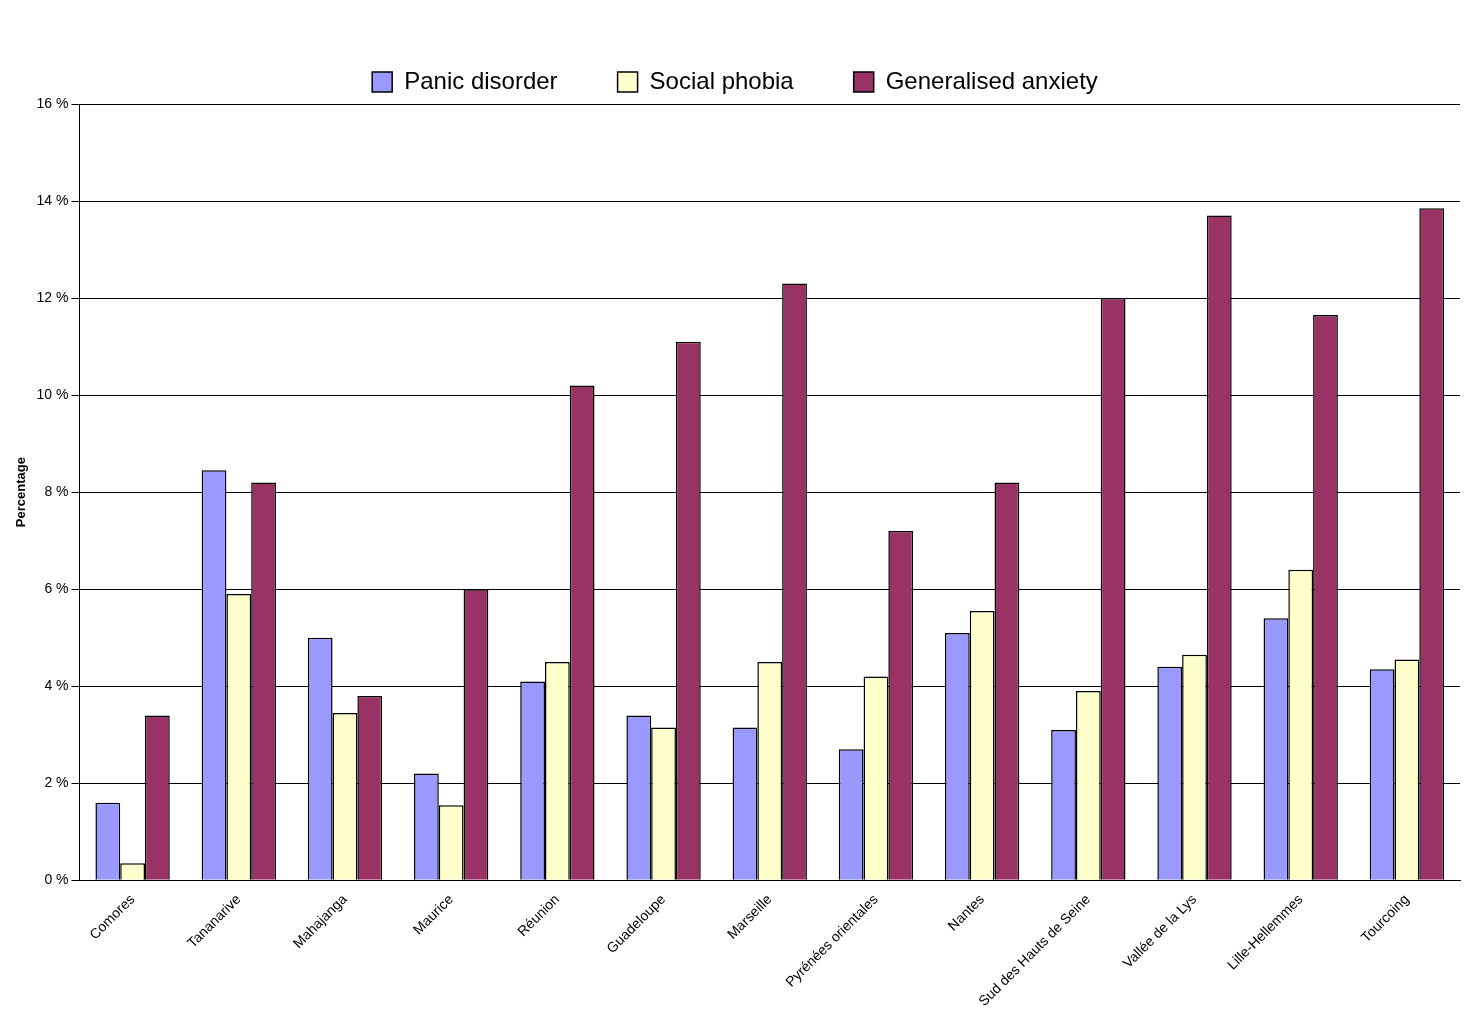  What do you see at coordinates (56, 782) in the screenshot?
I see `y-tick-label: 2 %` at bounding box center [56, 782].